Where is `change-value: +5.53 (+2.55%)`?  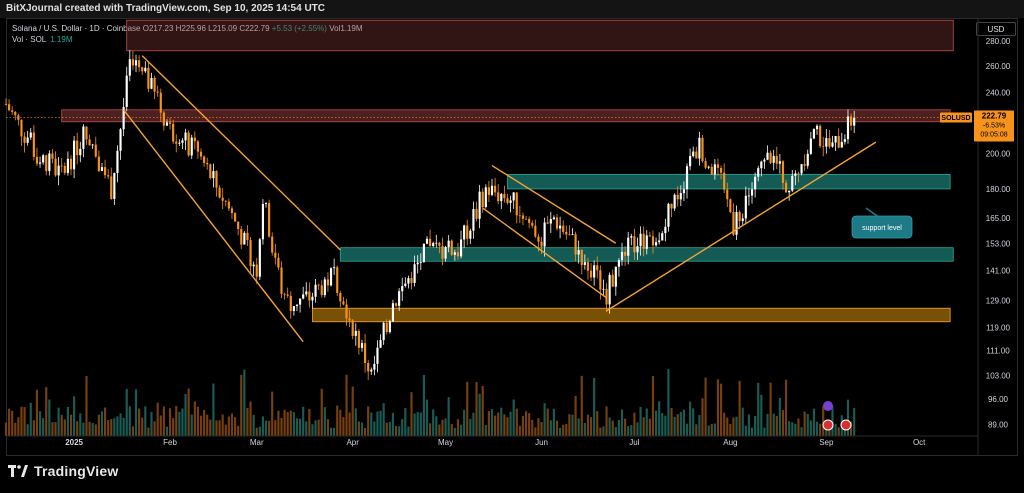
change-value: +5.53 (+2.55%) is located at coordinates (299, 28).